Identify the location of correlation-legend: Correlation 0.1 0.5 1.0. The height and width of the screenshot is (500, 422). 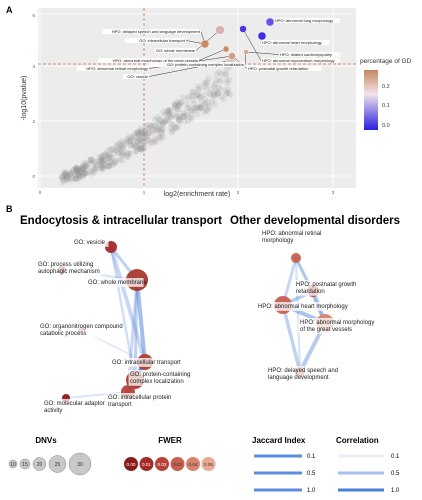
(368, 465).